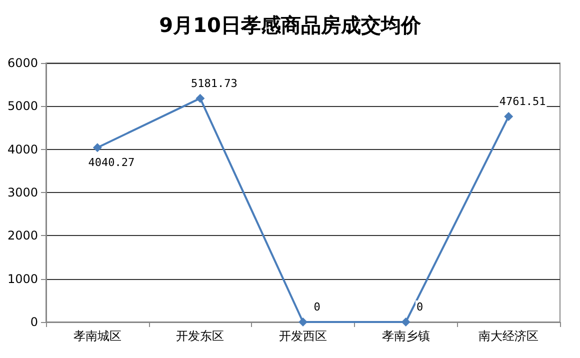  Describe the element at coordinates (522, 101) in the screenshot. I see `data-label: 4761.51` at that location.